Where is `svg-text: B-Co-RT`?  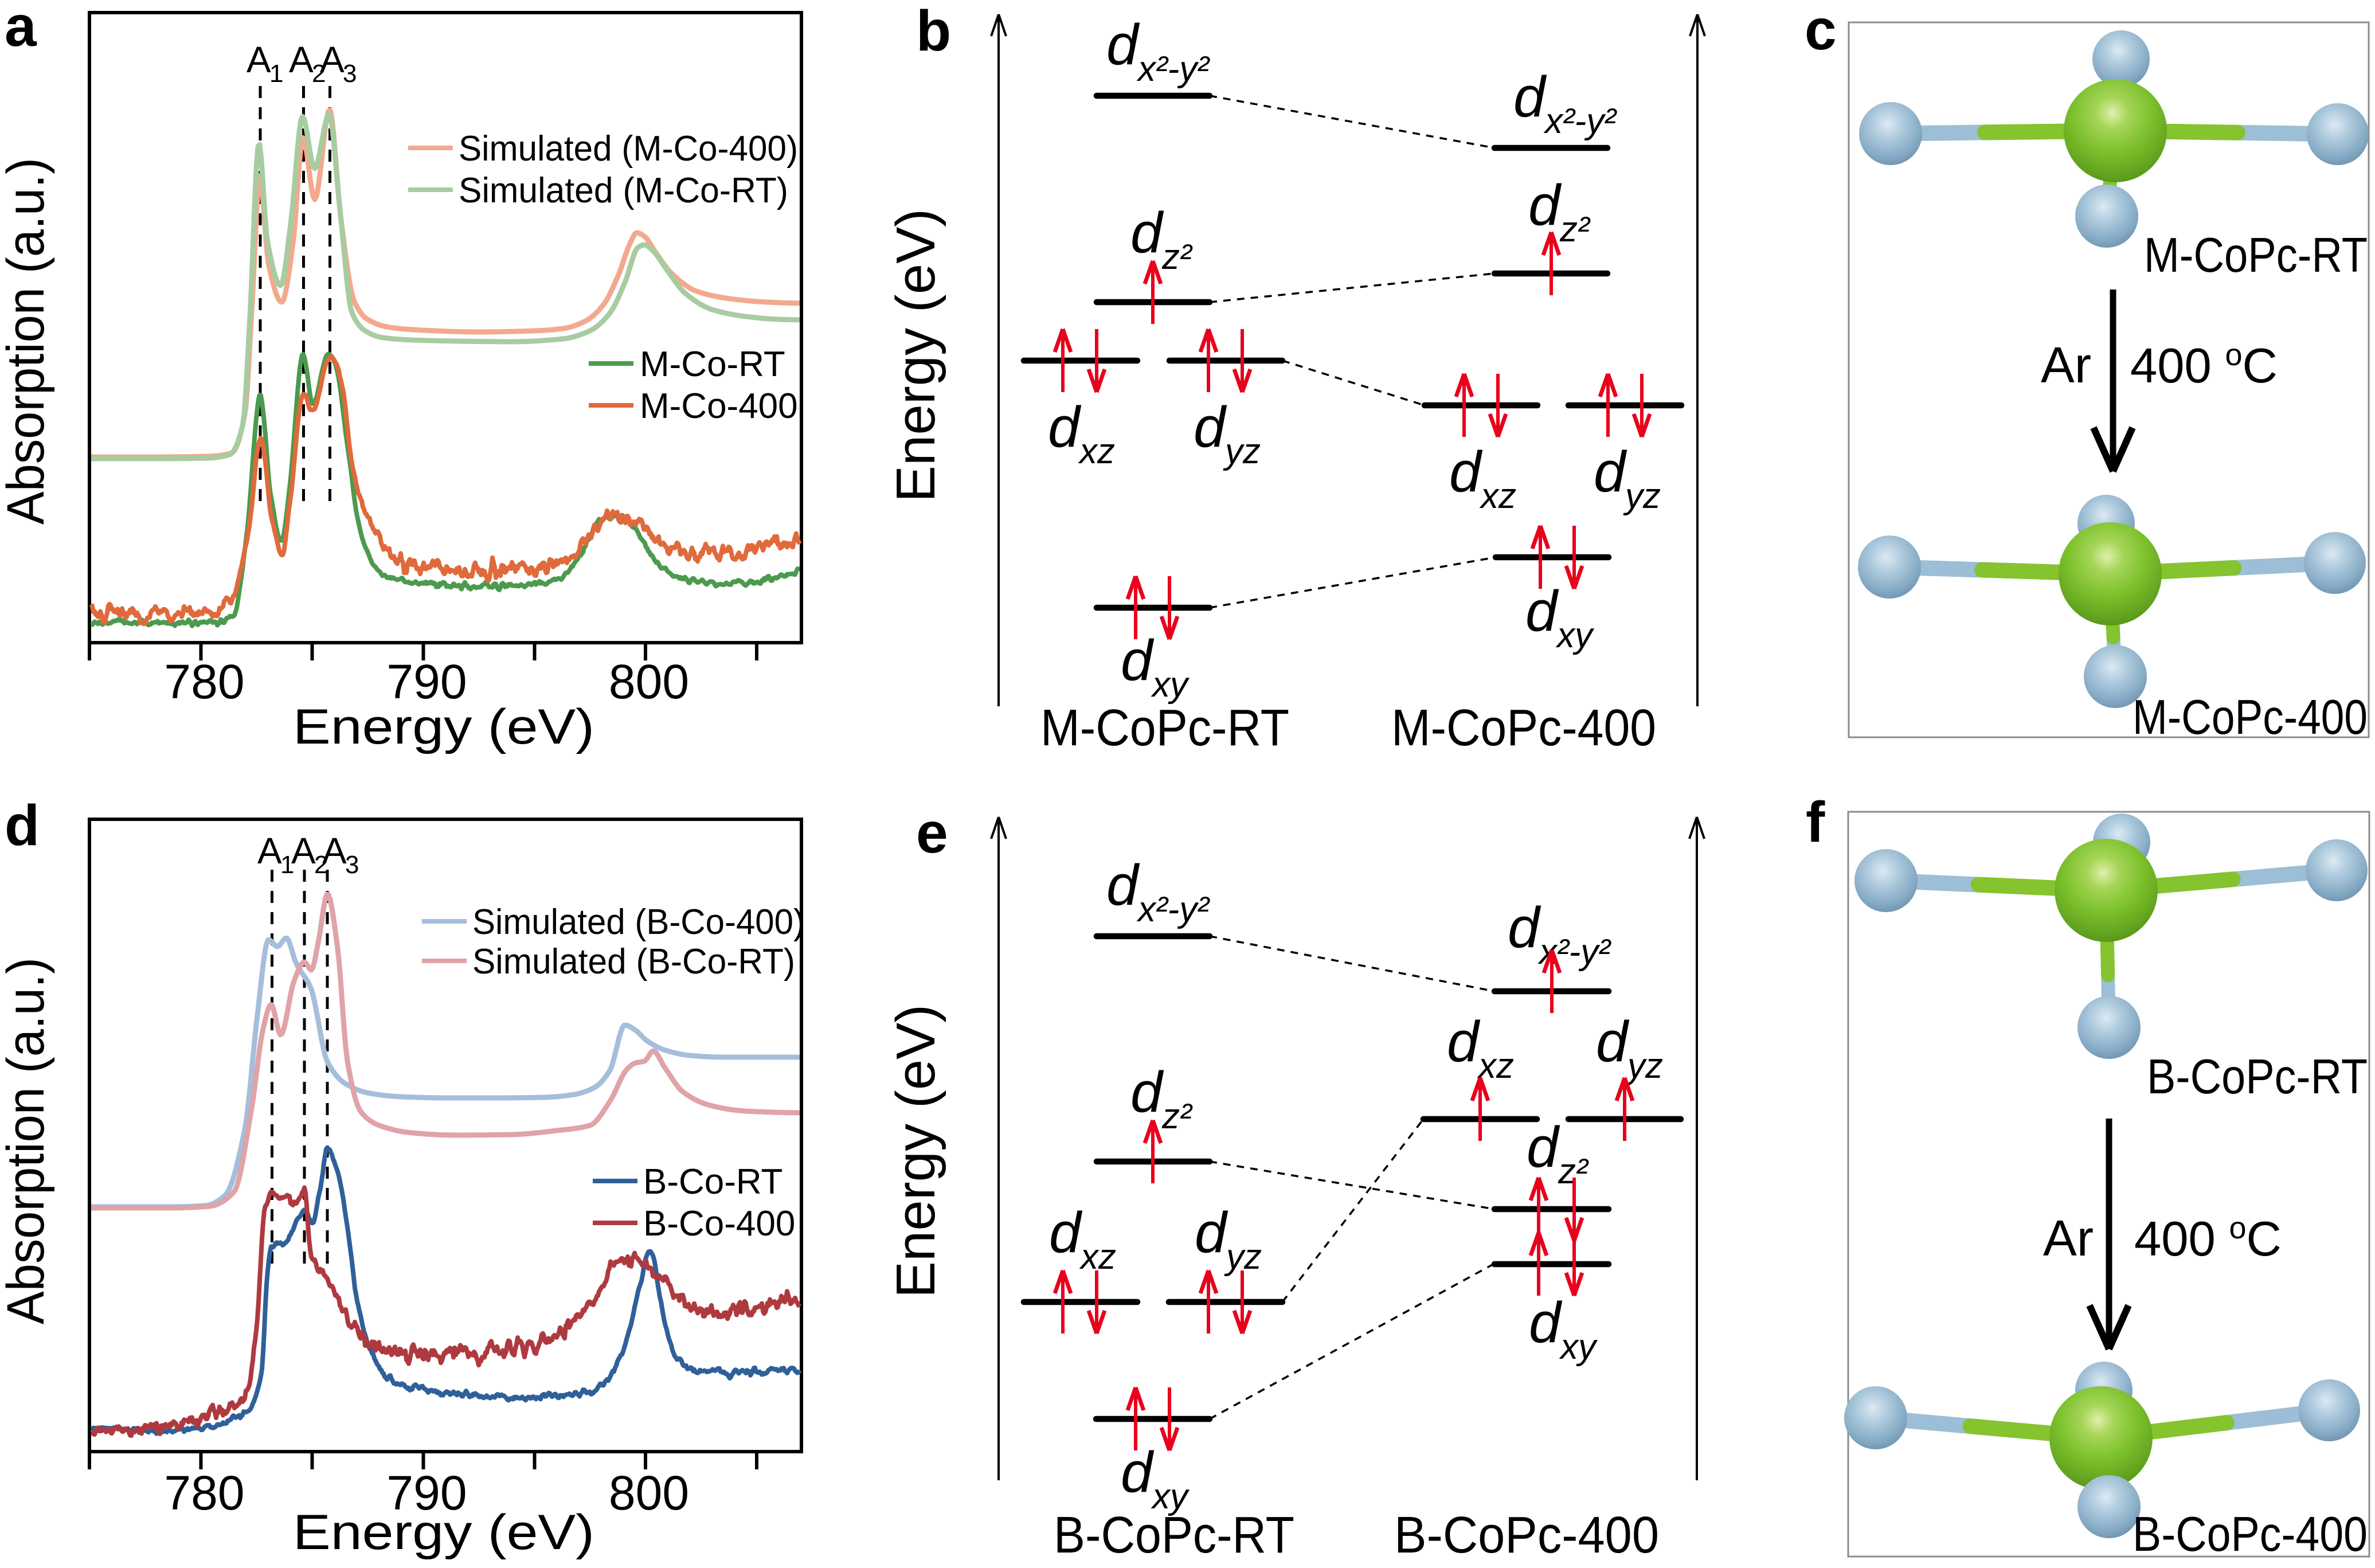
svg-text: B-Co-RT is located at coordinates (712, 1182).